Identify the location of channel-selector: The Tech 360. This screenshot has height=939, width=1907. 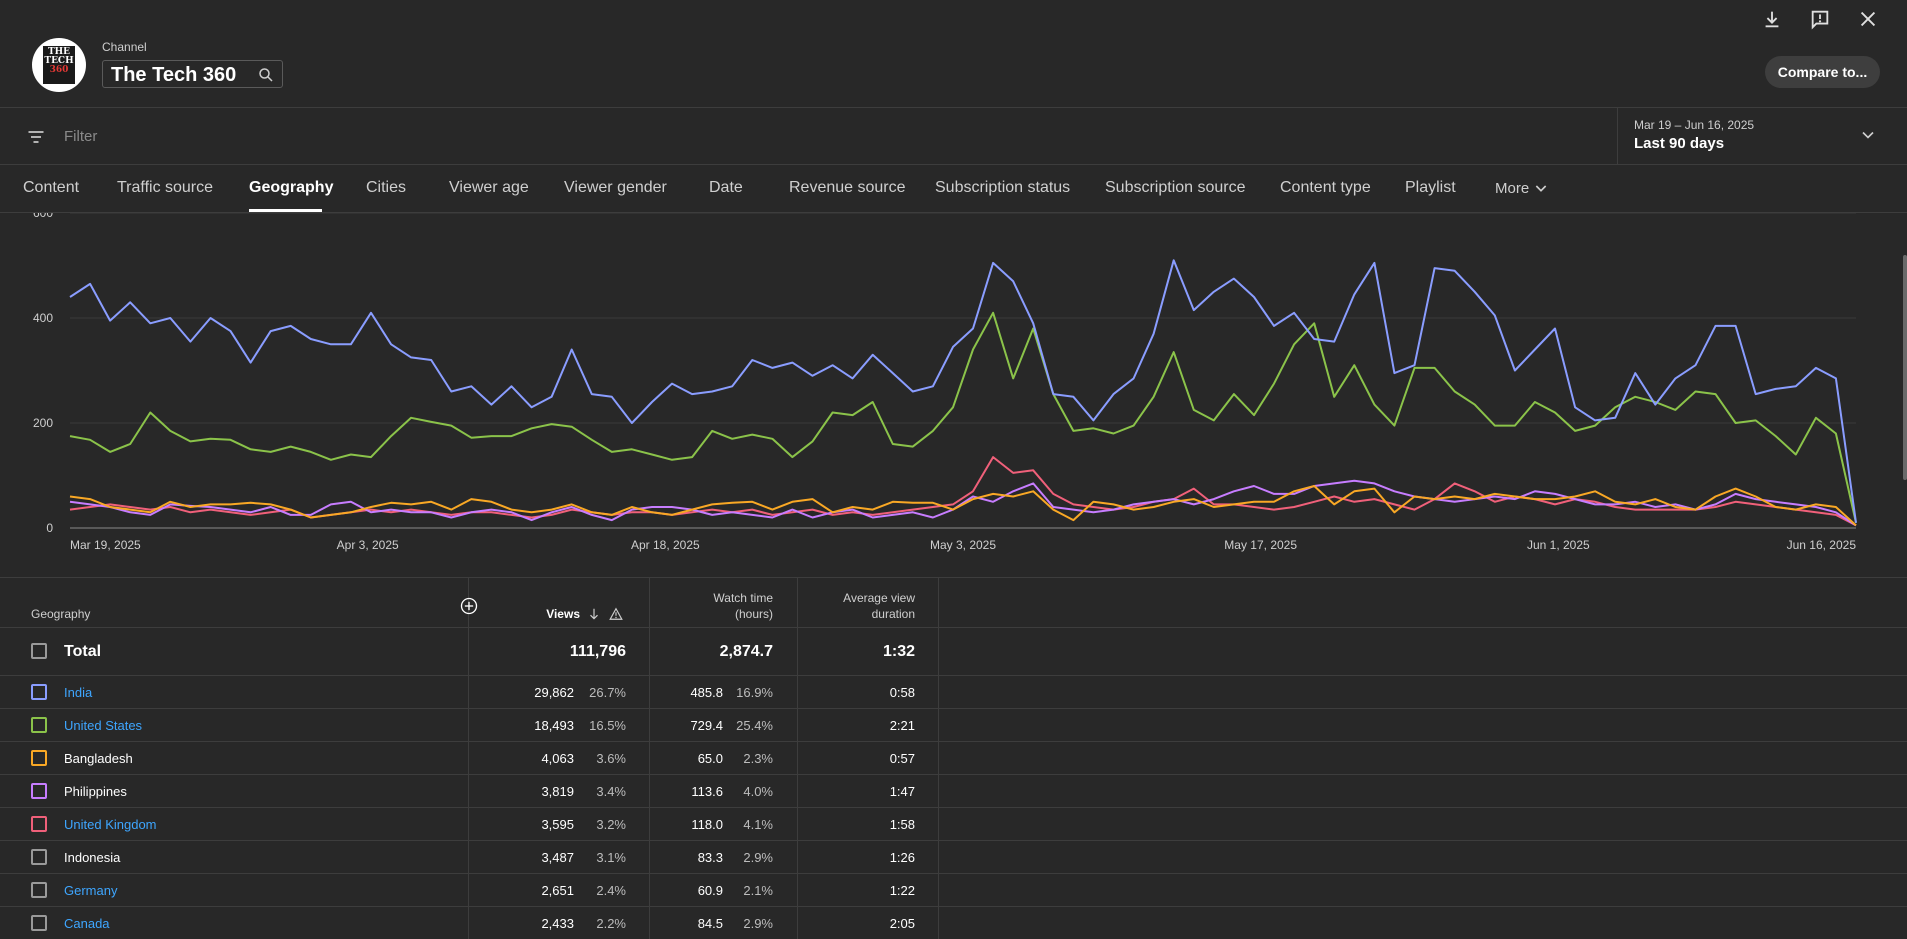
(192, 74).